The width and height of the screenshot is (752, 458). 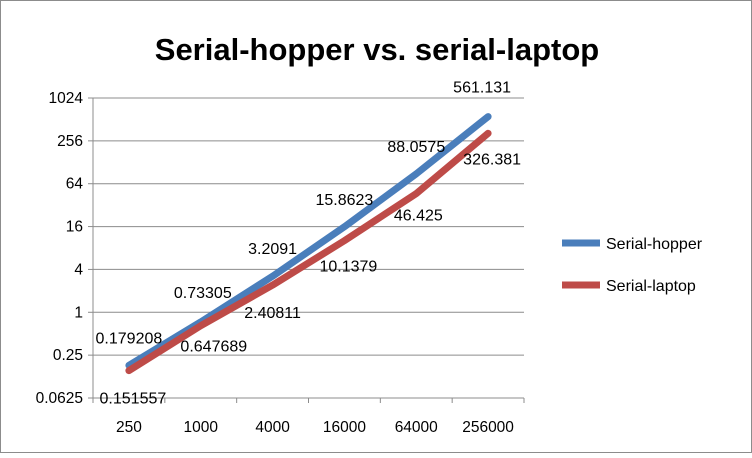 I want to click on data-label: 0.73305, so click(x=203, y=293).